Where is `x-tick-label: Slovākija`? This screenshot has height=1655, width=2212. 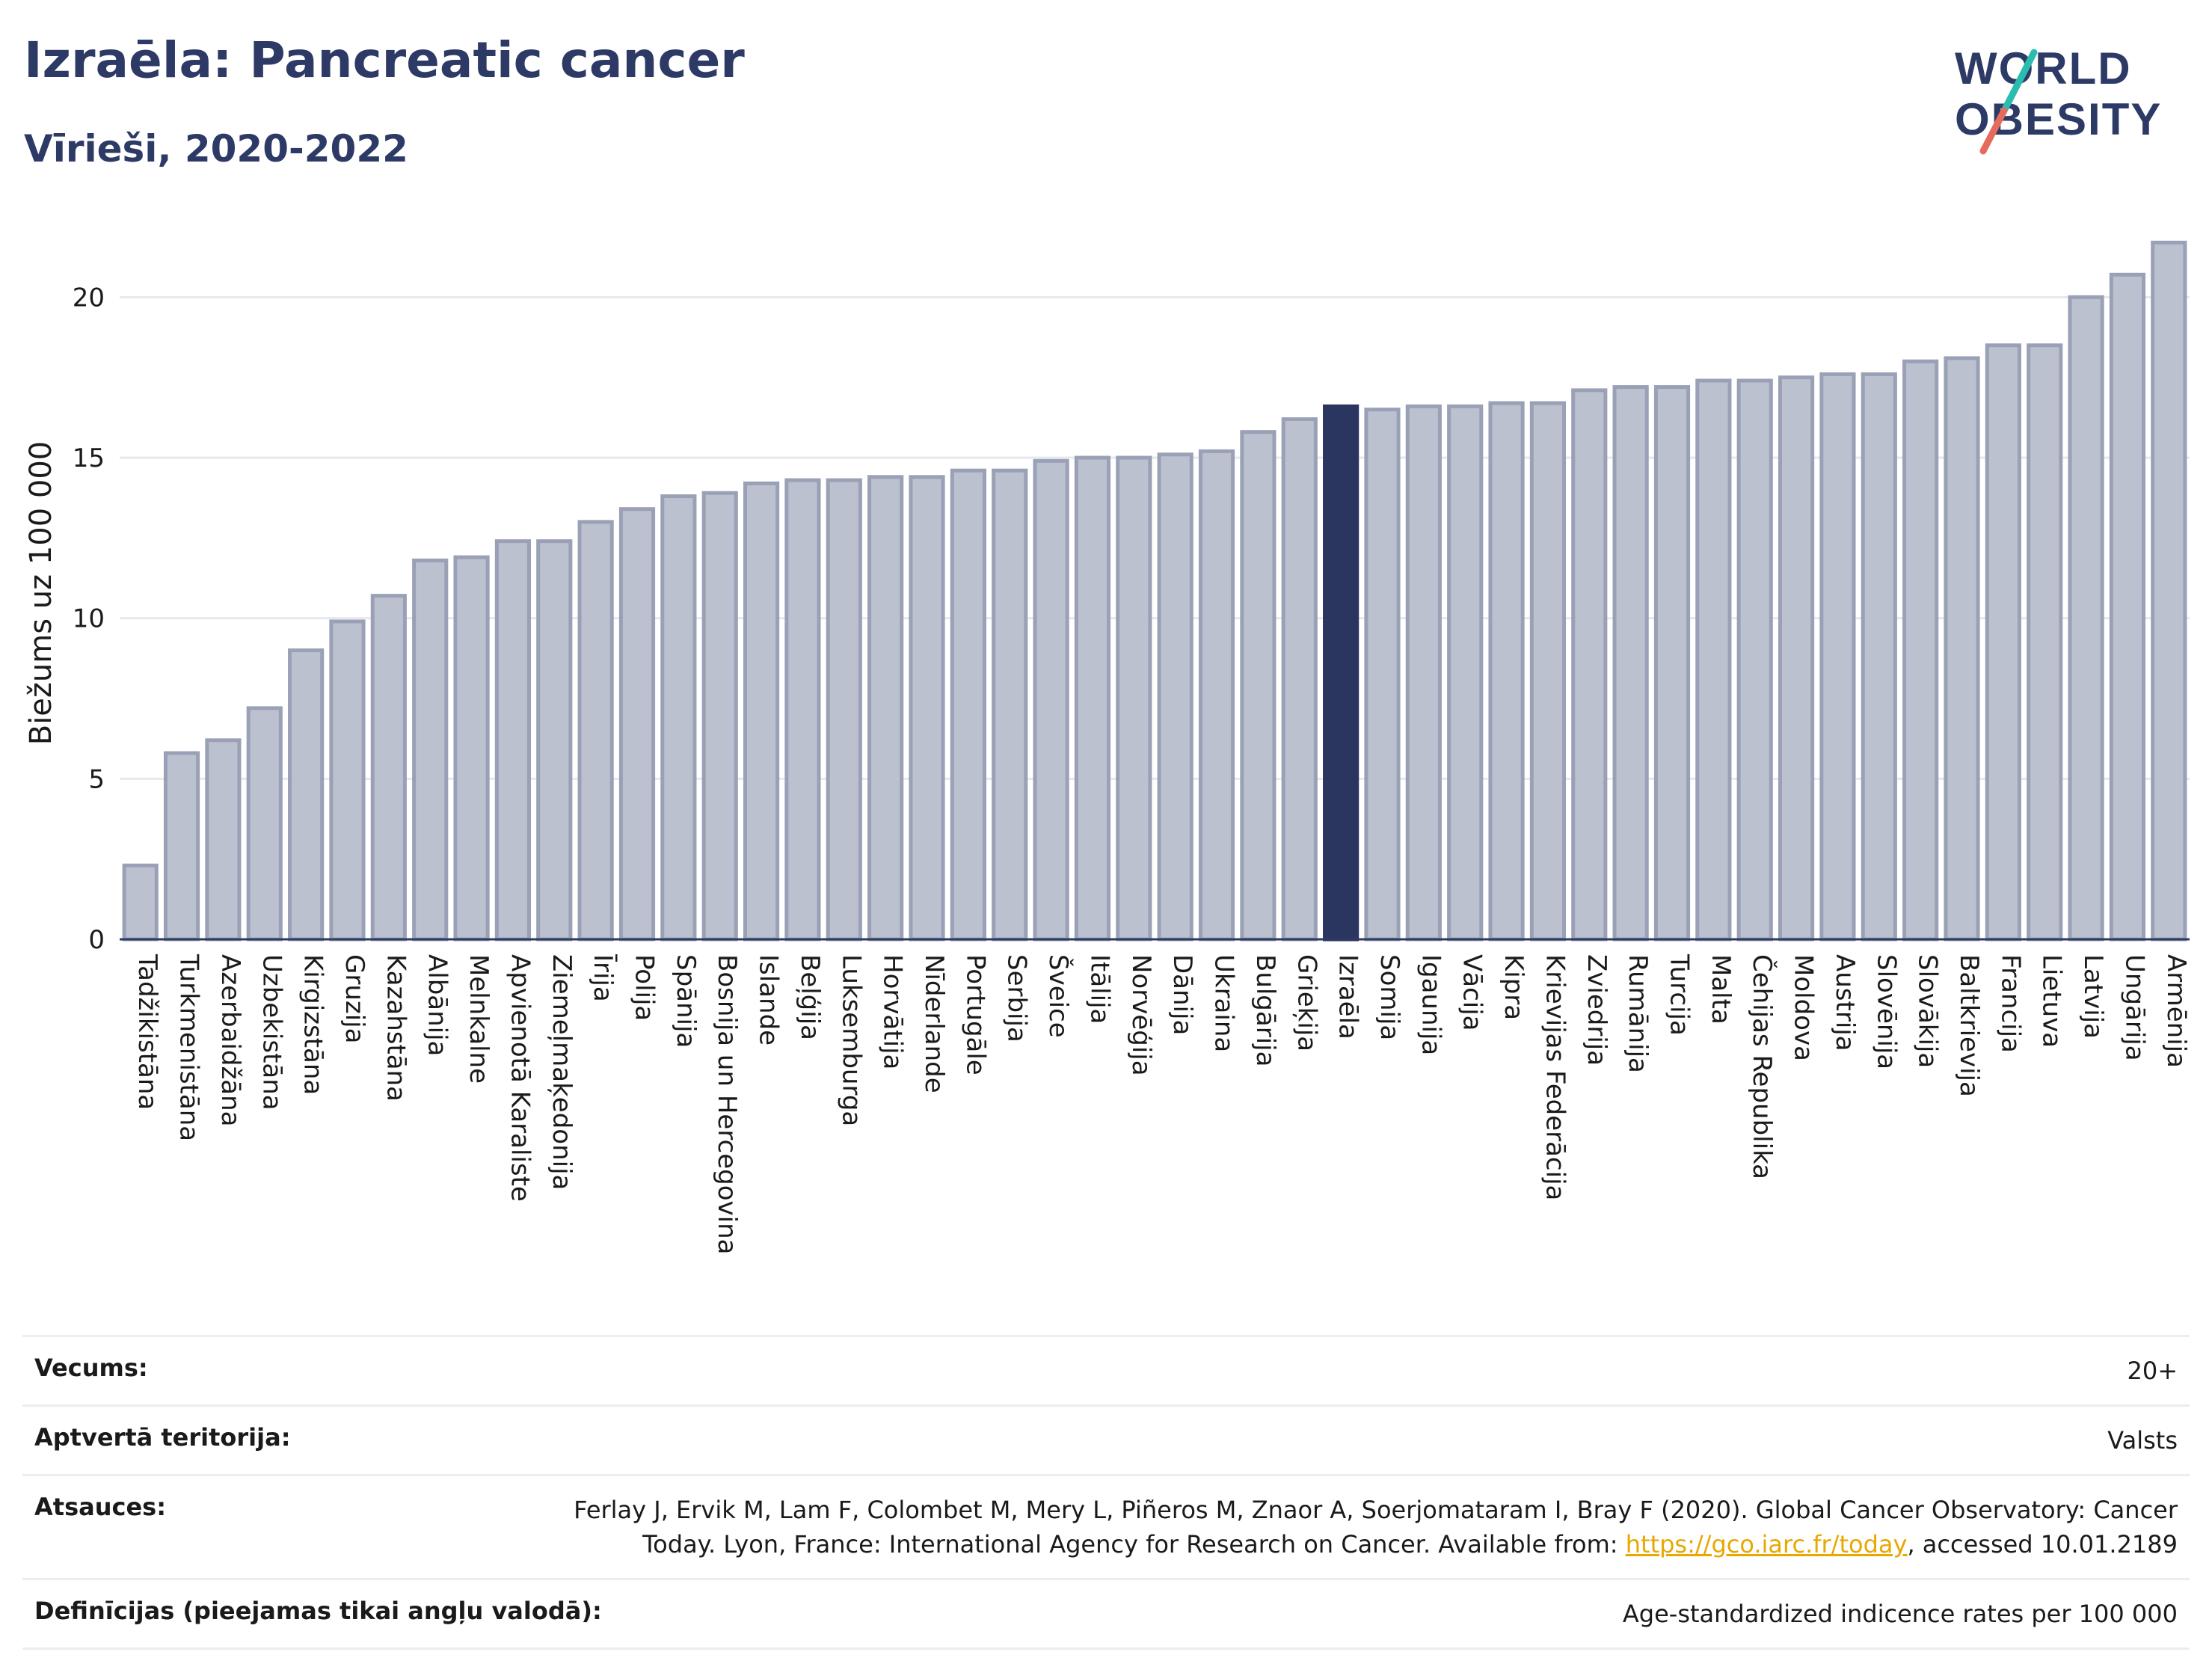
x-tick-label: Slovākija is located at coordinates (1928, 1011).